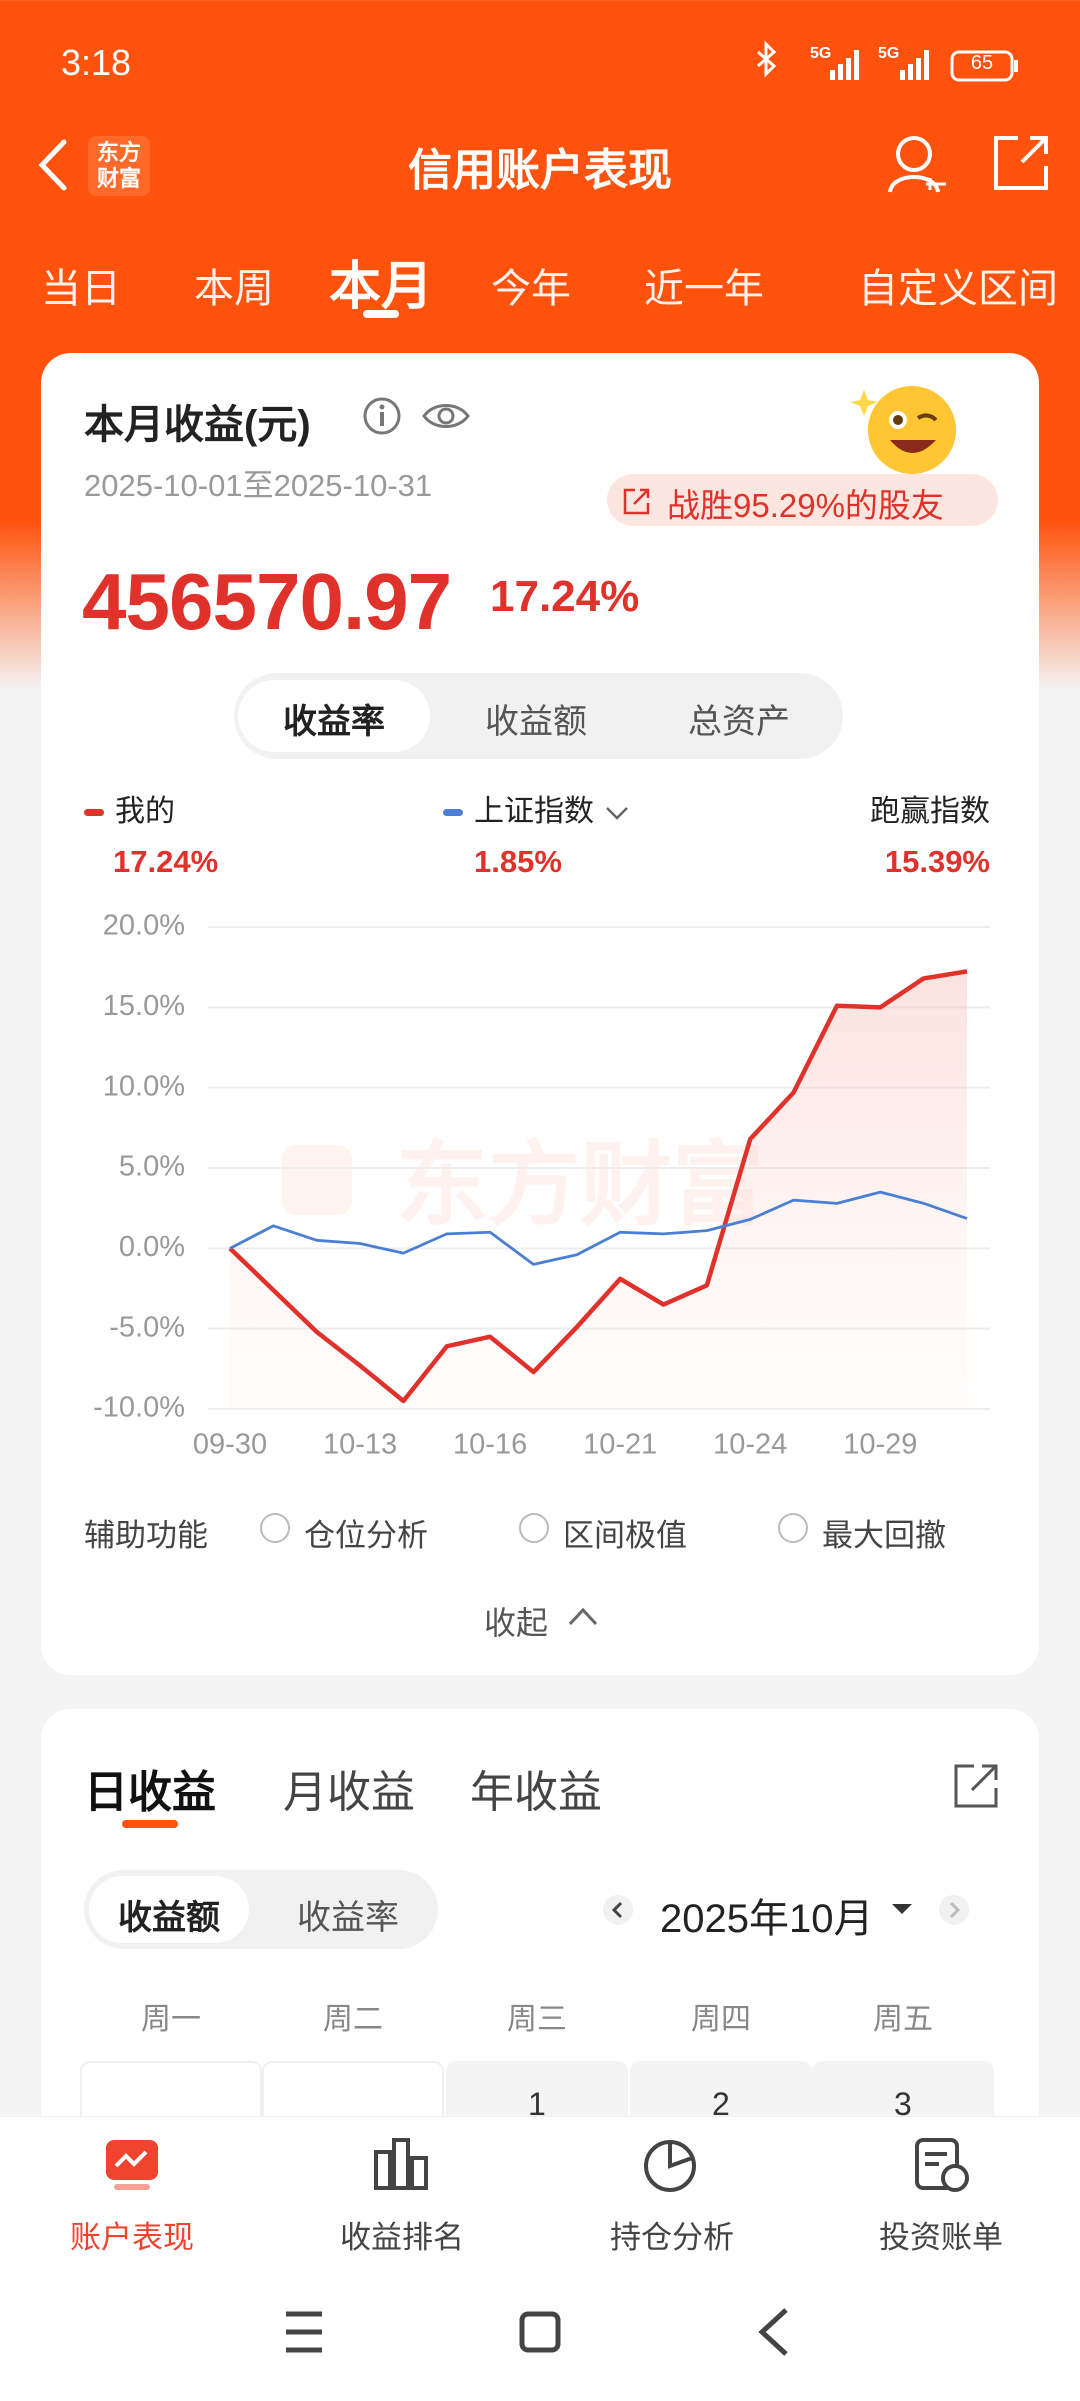 This screenshot has width=1080, height=2401. I want to click on status-time: 3:18, so click(96, 62).